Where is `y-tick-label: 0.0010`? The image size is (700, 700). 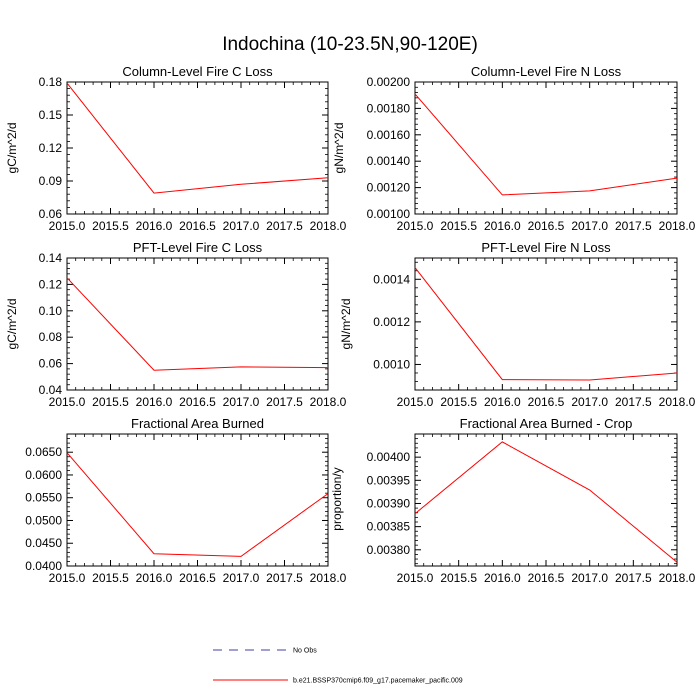 y-tick-label: 0.0010 is located at coordinates (391, 364).